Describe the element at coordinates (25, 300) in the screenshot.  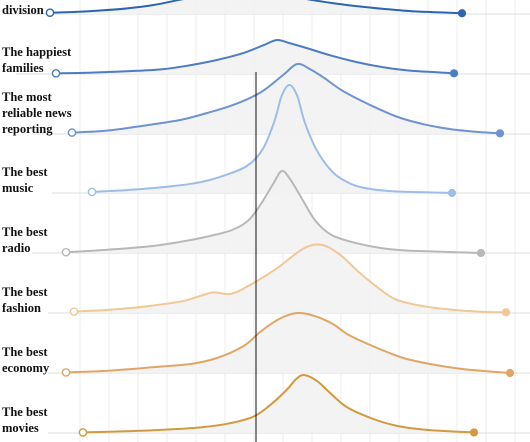
I see `row-label: The best fashion` at that location.